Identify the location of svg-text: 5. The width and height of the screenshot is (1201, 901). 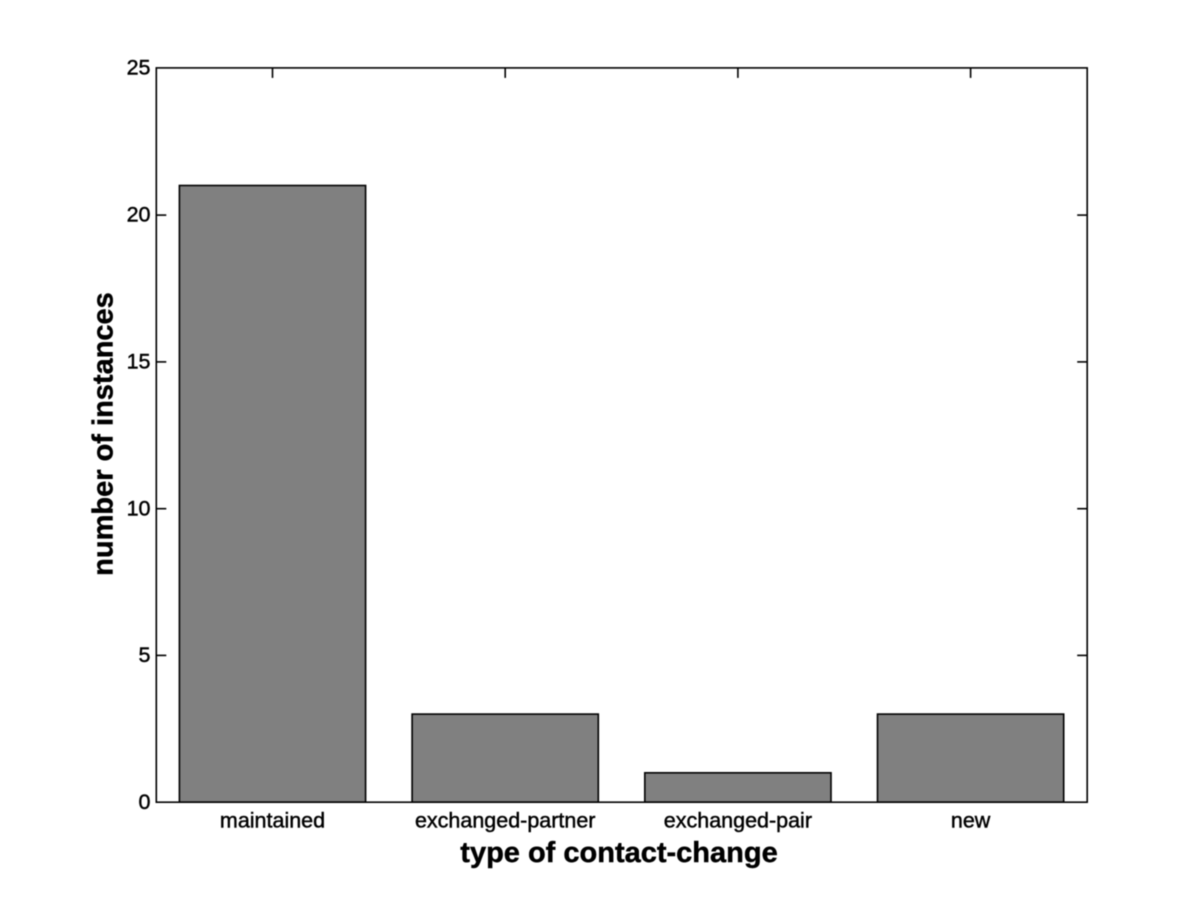
(145, 655).